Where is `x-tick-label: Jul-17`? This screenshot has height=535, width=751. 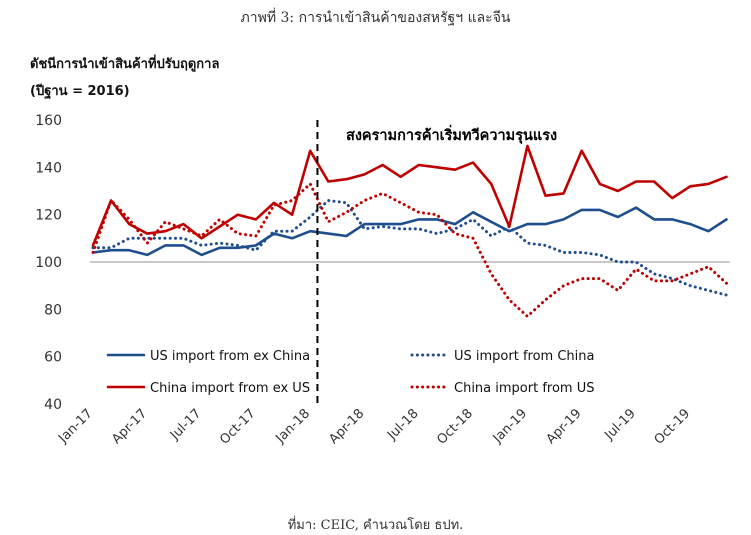
x-tick-label: Jul-17 is located at coordinates (185, 424).